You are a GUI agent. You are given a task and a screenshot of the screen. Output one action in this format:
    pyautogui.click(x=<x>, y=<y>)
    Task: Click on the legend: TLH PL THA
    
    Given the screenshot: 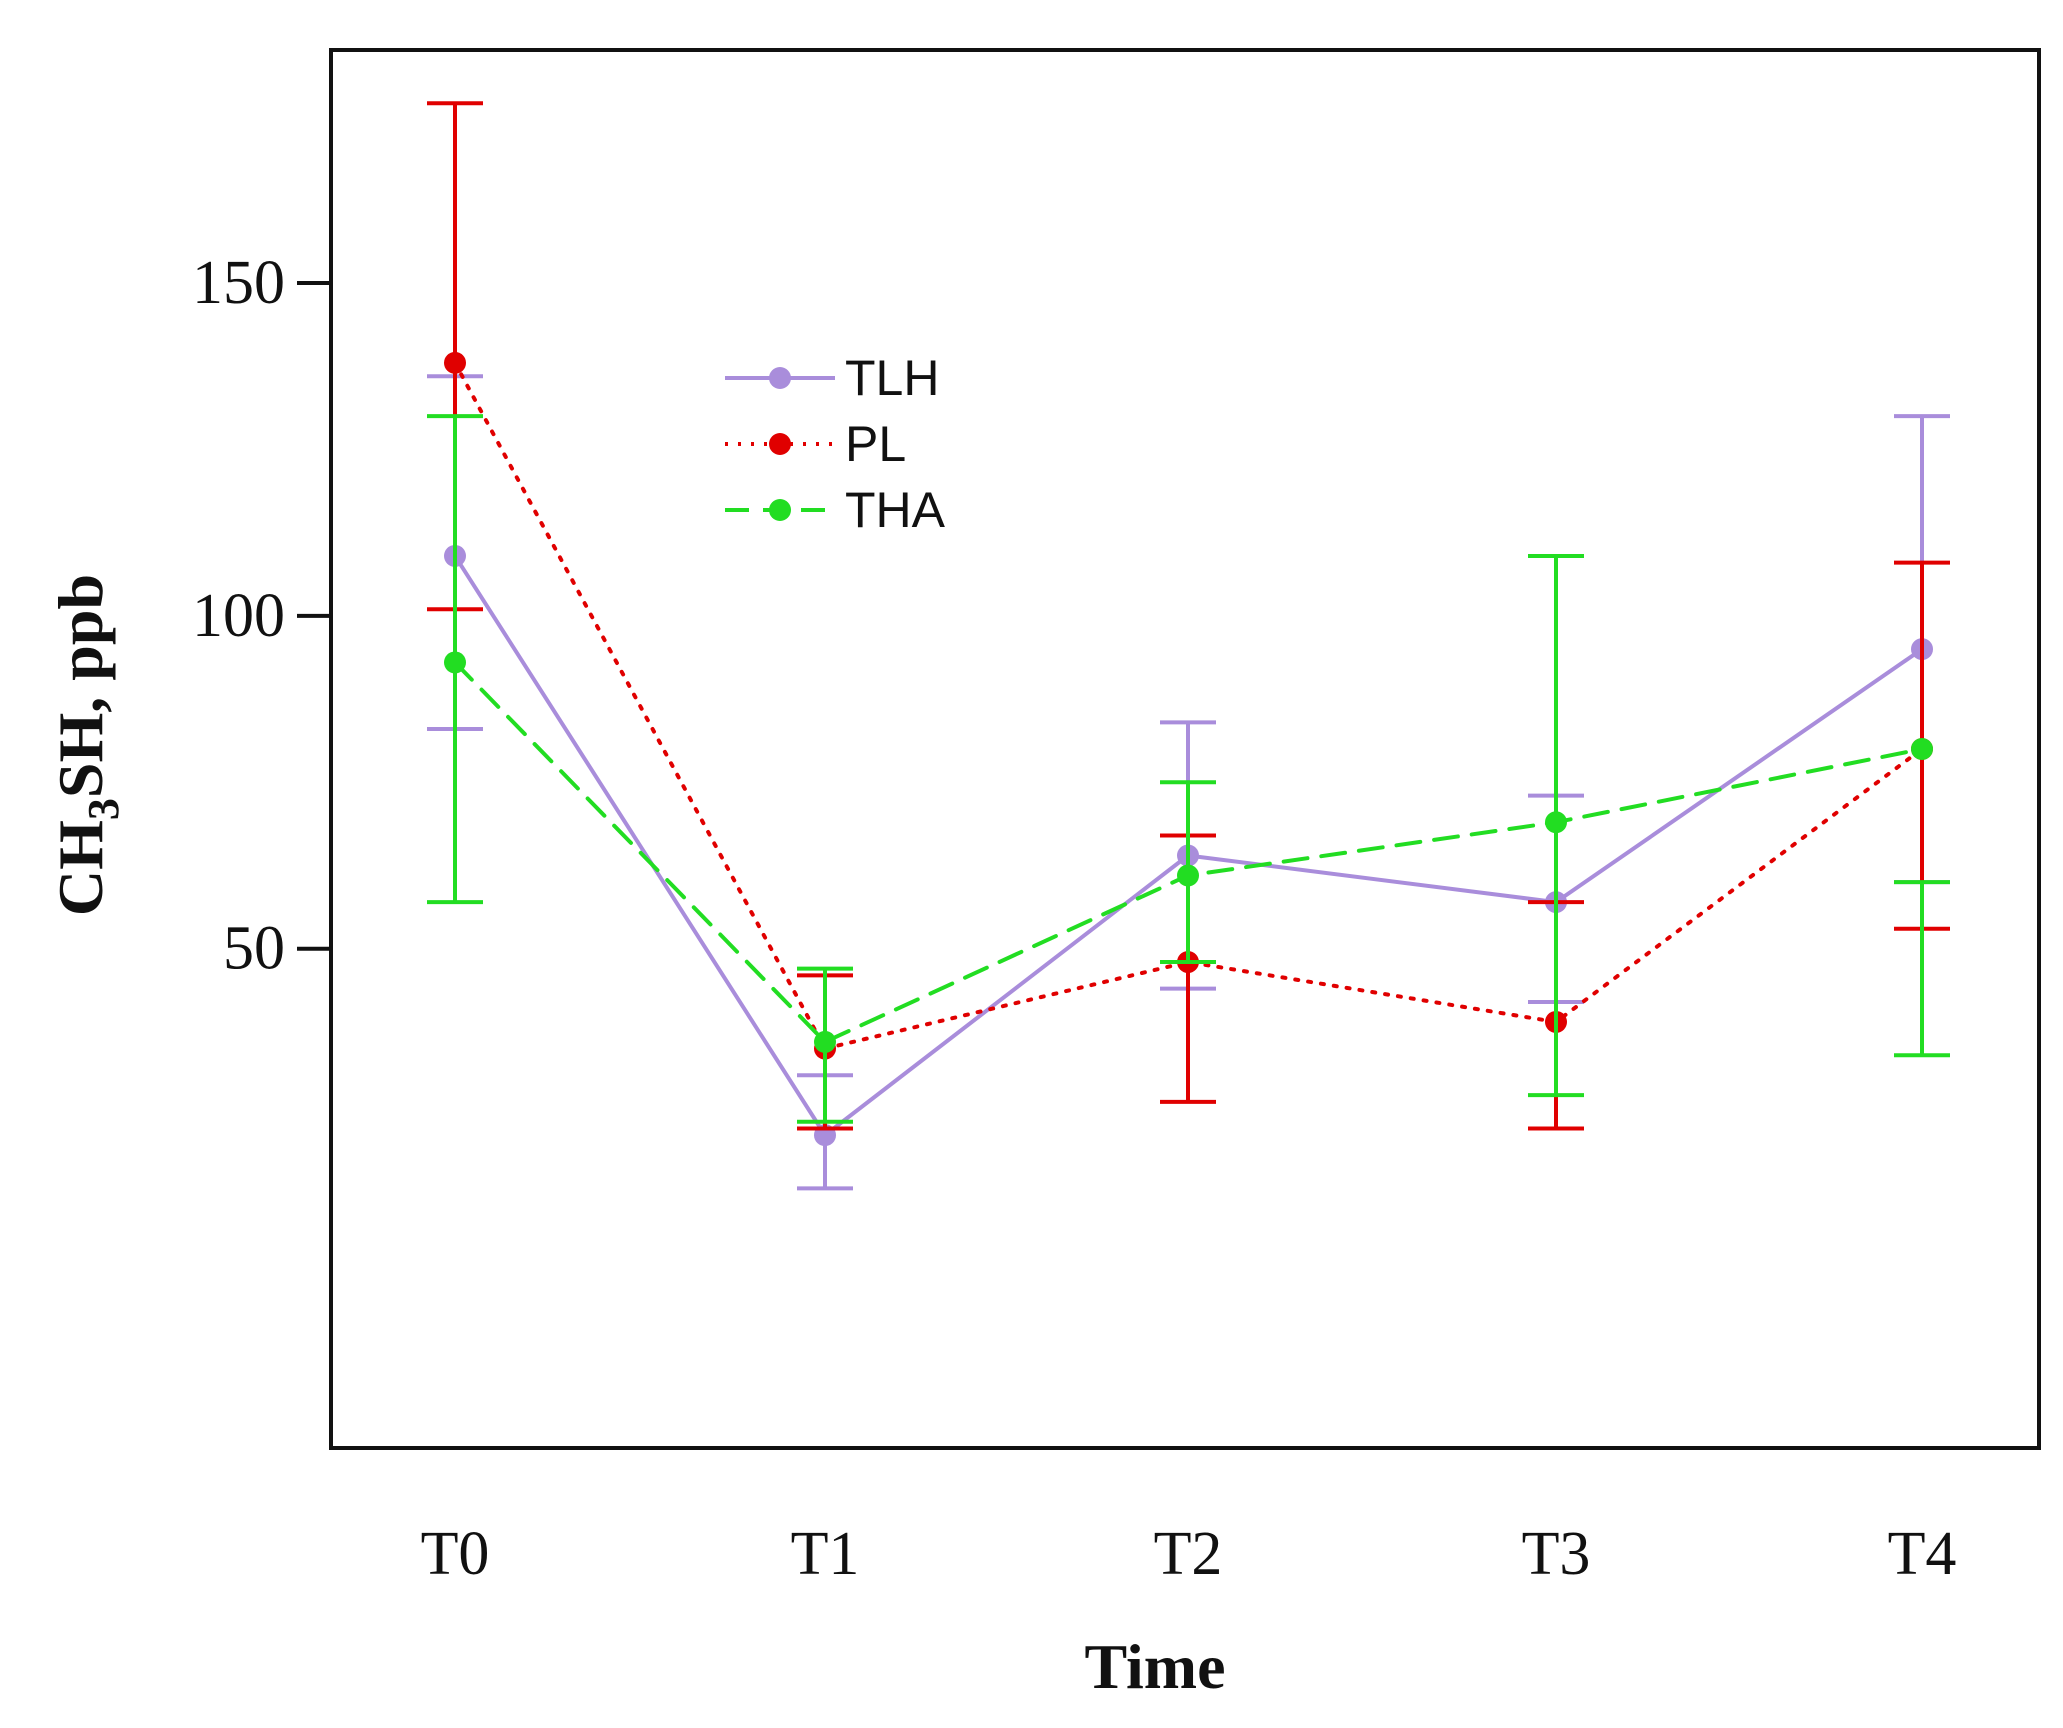 What is the action you would take?
    pyautogui.click(x=835, y=444)
    